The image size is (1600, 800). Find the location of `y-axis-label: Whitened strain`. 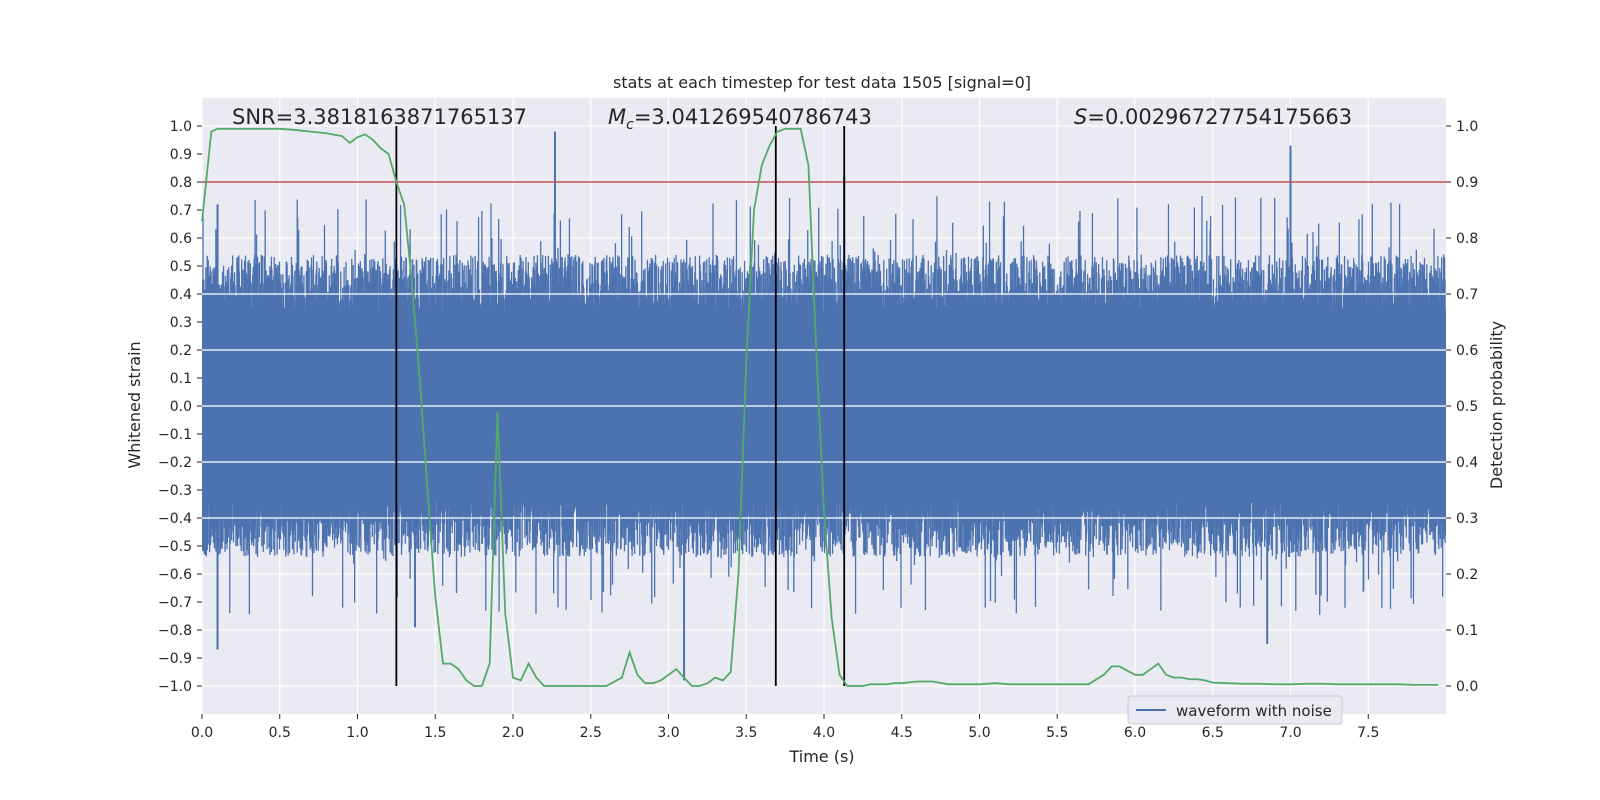

y-axis-label: Whitened strain is located at coordinates (134, 404).